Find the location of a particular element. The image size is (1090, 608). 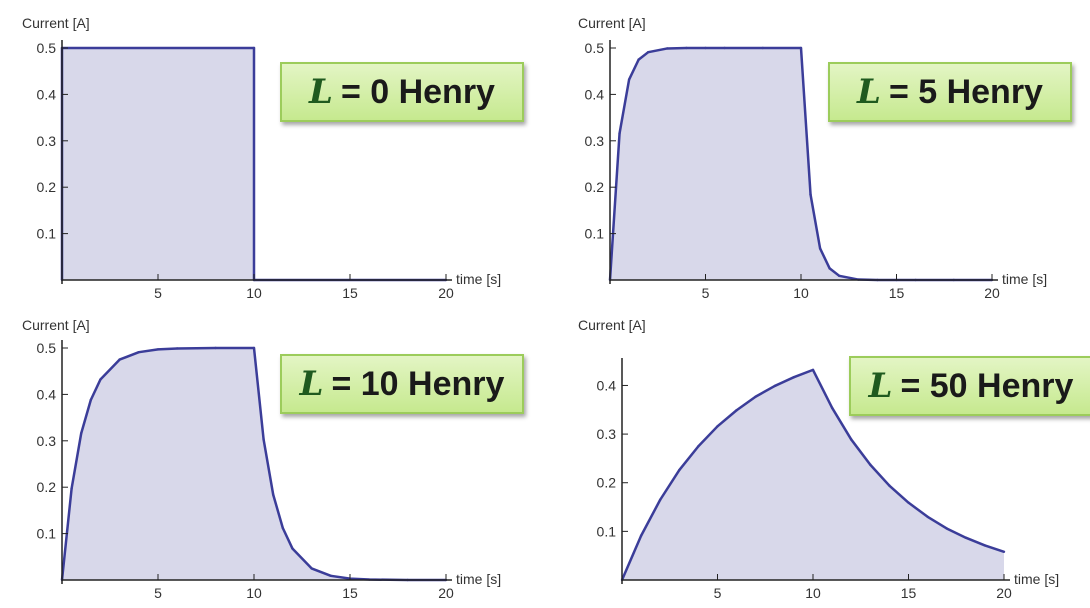

inductance-label: L = 50 Henry is located at coordinates (969, 386).